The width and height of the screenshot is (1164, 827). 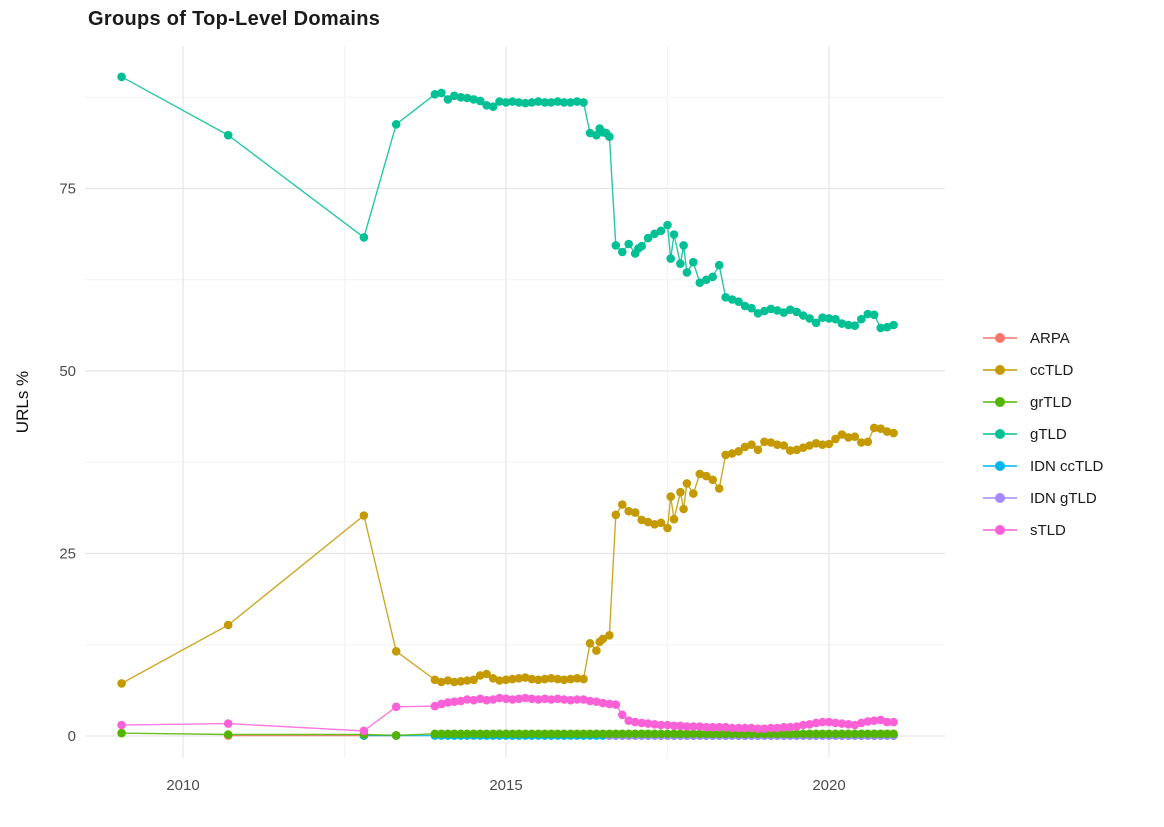 I want to click on legend-label: IDN ccTLD, so click(x=1067, y=466).